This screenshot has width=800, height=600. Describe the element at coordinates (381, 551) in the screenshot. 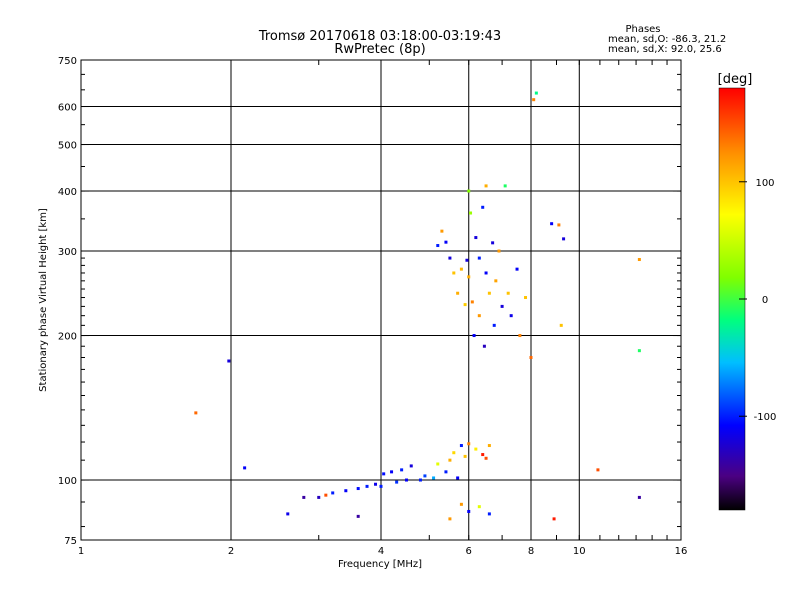

I see `x-tick-label: 4` at that location.